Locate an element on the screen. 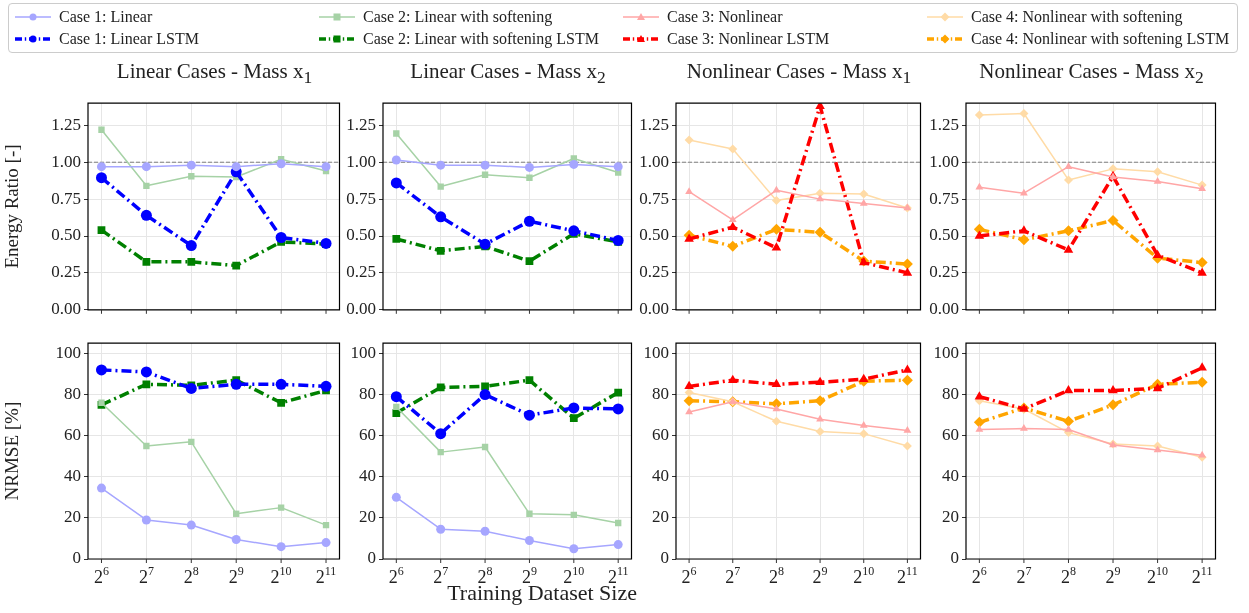  legend-label: Case 4: Nonlinear with softening LSTM is located at coordinates (1100, 39).